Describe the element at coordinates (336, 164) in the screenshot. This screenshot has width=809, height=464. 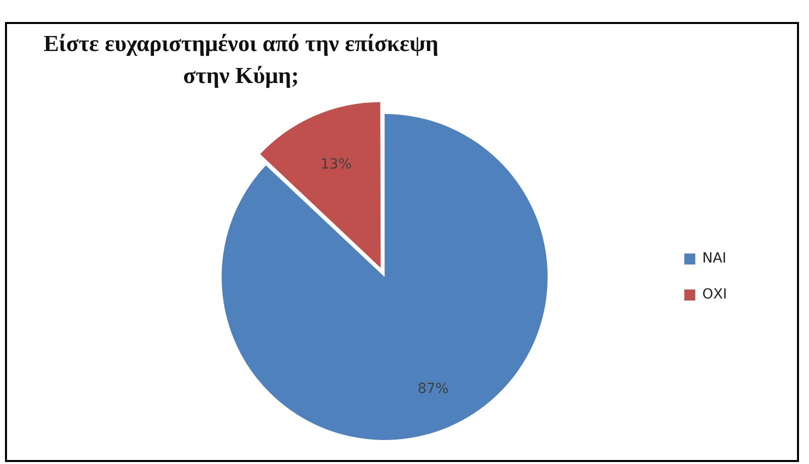
I see `data-label: 13%` at that location.